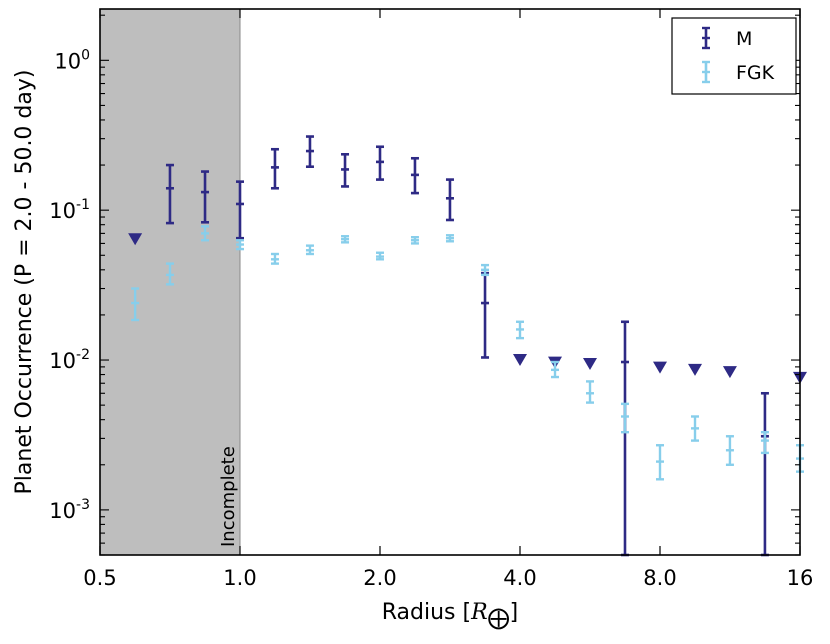 The width and height of the screenshot is (830, 644). I want to click on y-tick-label: 10⁻¹, so click(69, 210).